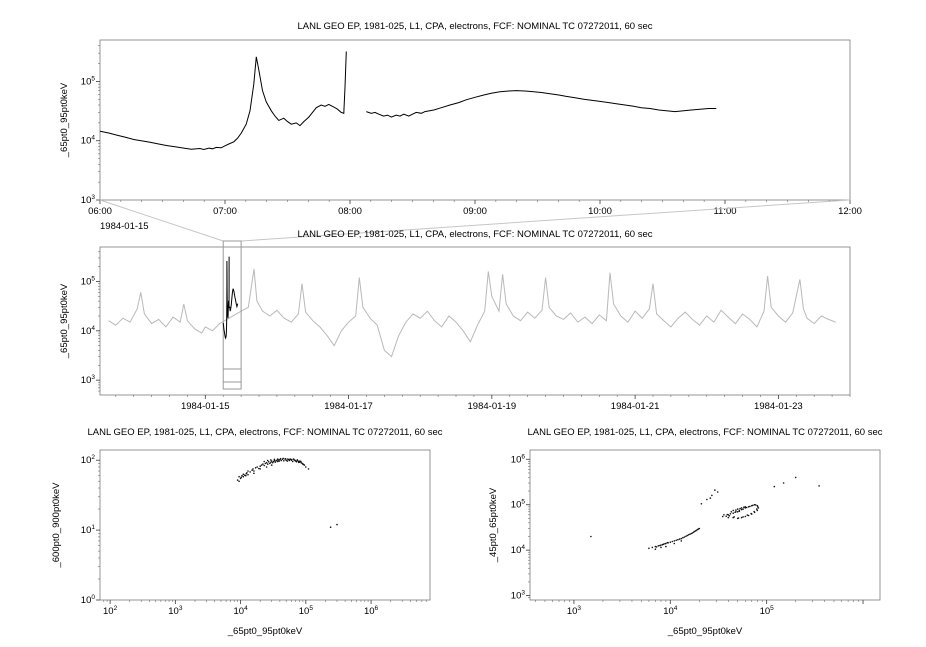 The height and width of the screenshot is (647, 926). I want to click on x-tick-label: 1984-01-19, so click(492, 406).